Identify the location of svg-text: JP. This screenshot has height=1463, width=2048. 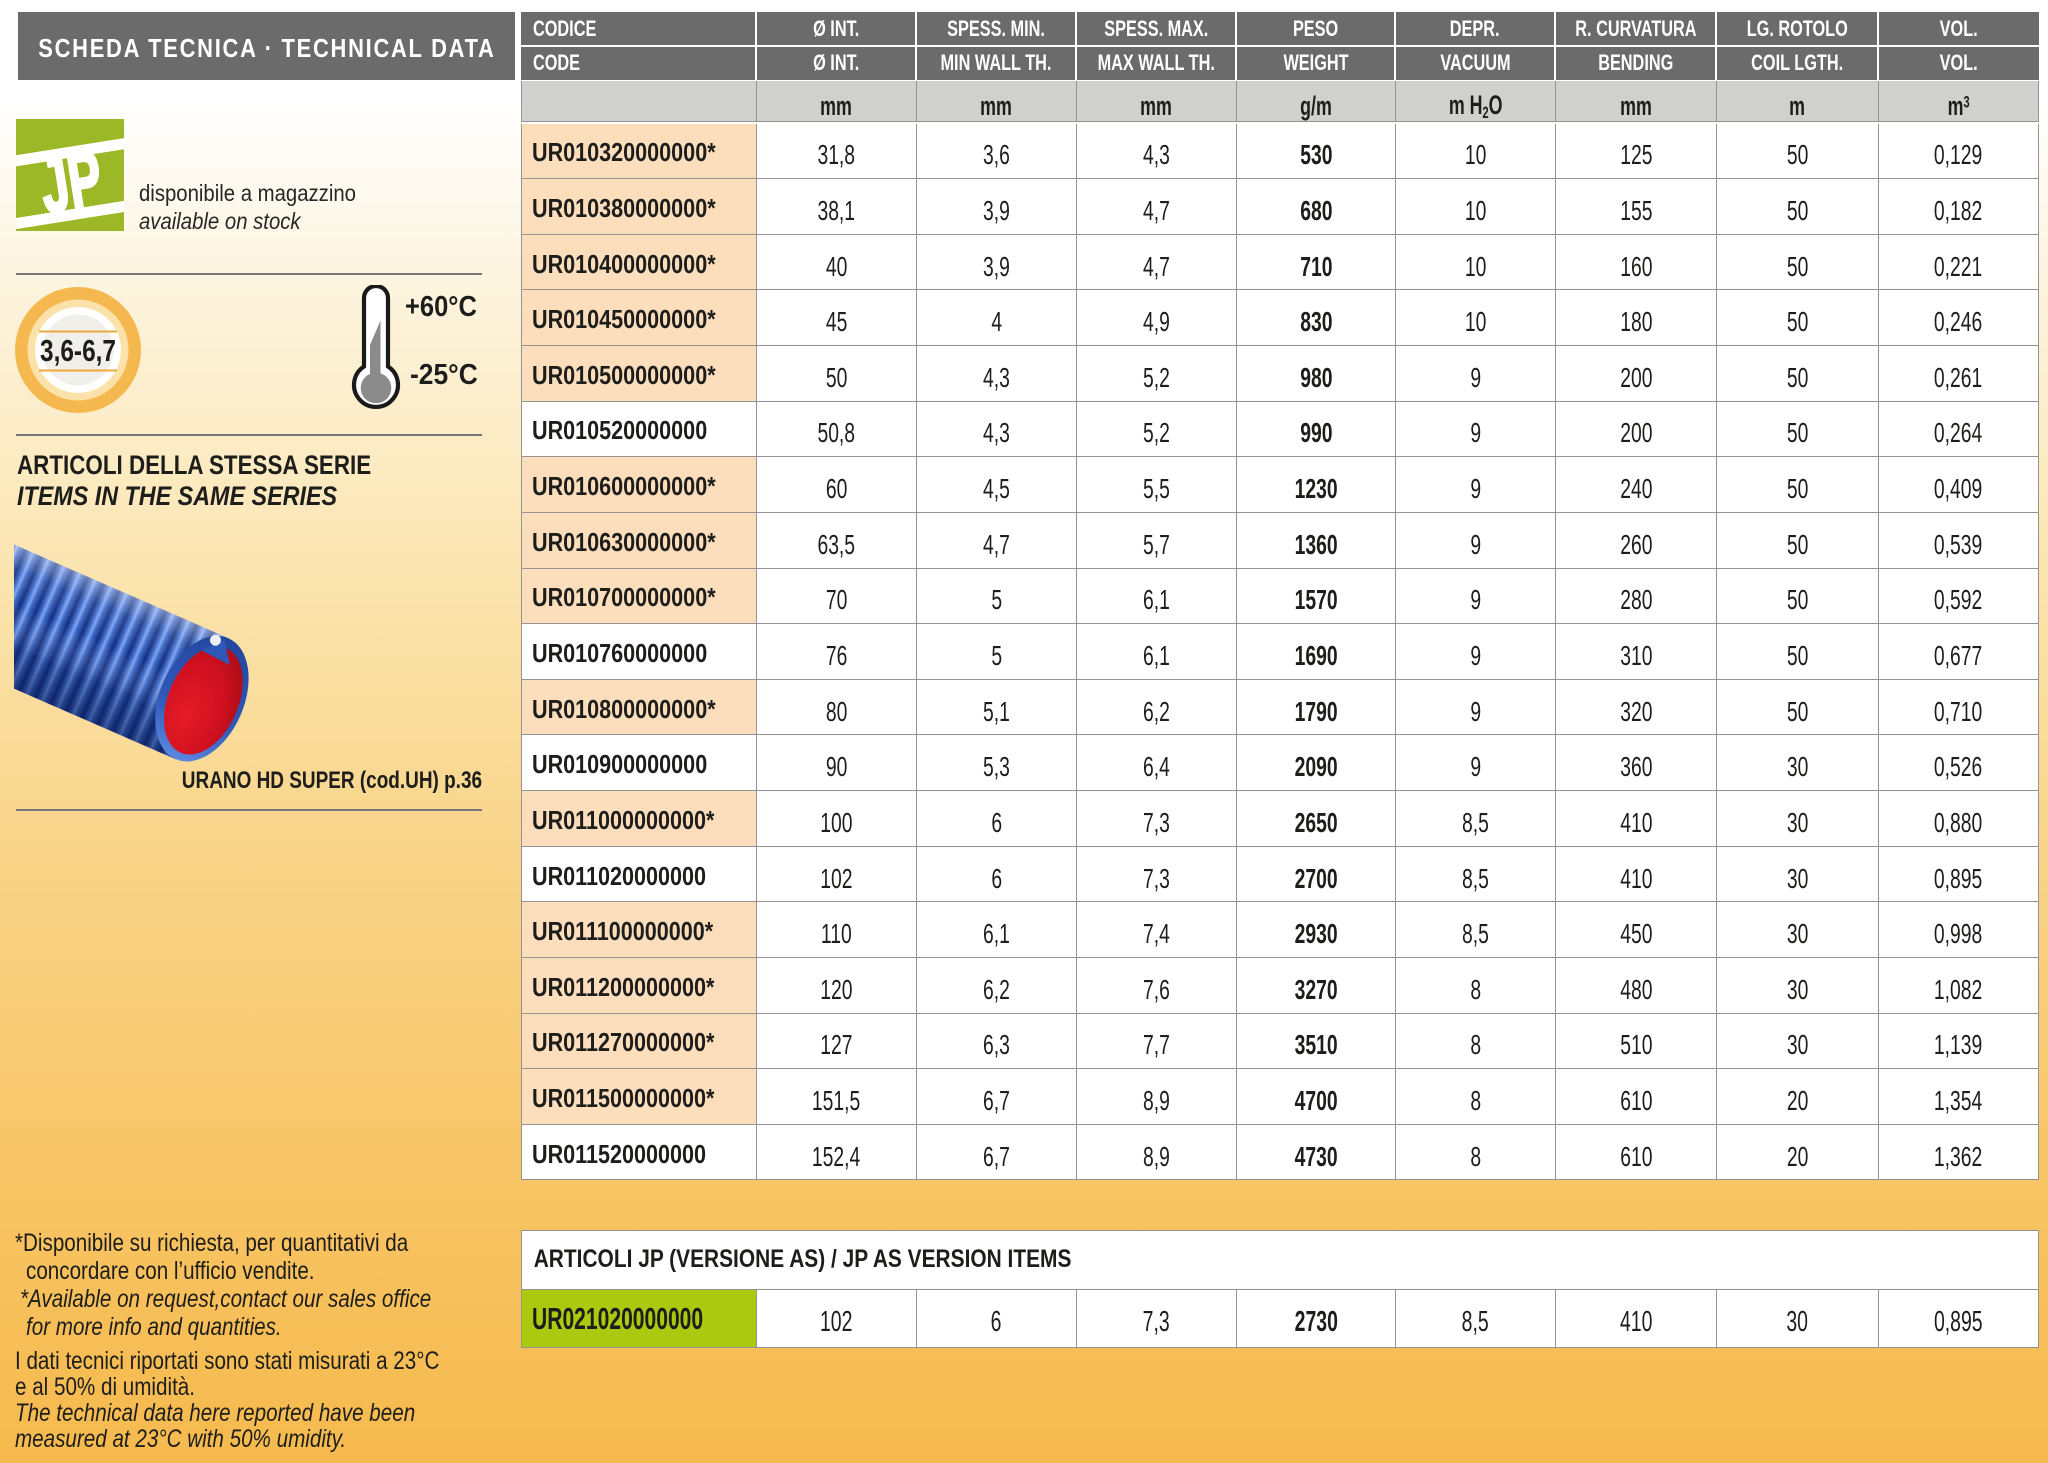
(71, 182).